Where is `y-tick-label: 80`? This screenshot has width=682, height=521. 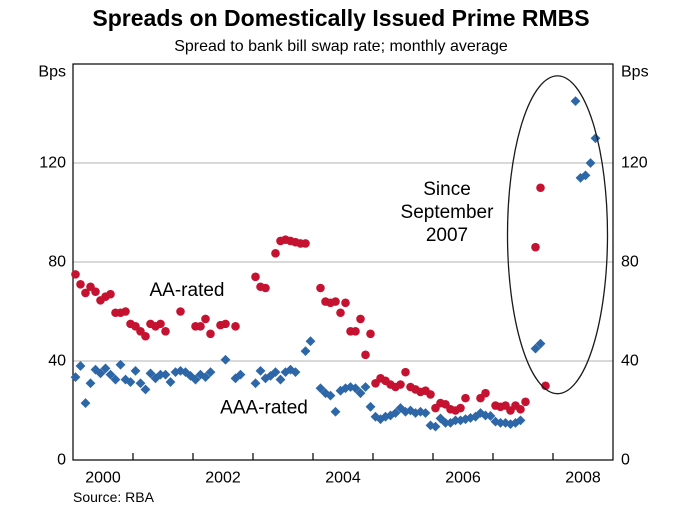 y-tick-label: 80 is located at coordinates (630, 262).